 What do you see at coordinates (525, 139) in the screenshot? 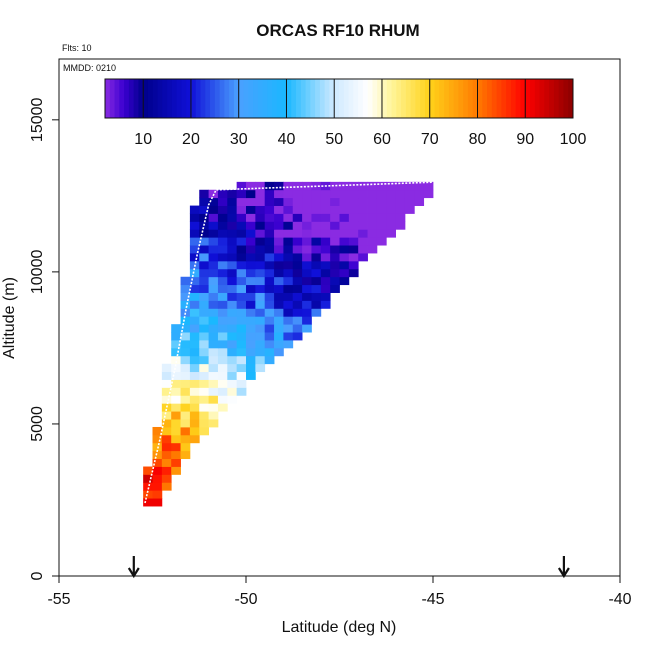
I see `colorbar-tick-label: 90` at bounding box center [525, 139].